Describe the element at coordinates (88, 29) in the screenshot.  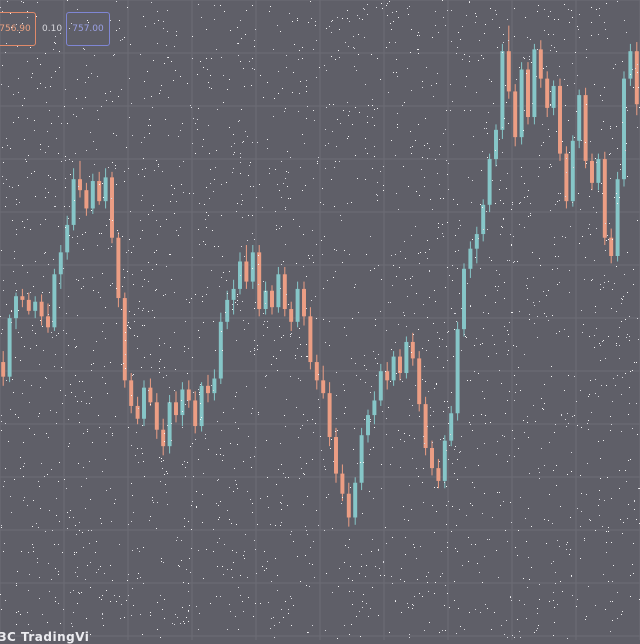
I see `buy-price-box: 757.00` at that location.